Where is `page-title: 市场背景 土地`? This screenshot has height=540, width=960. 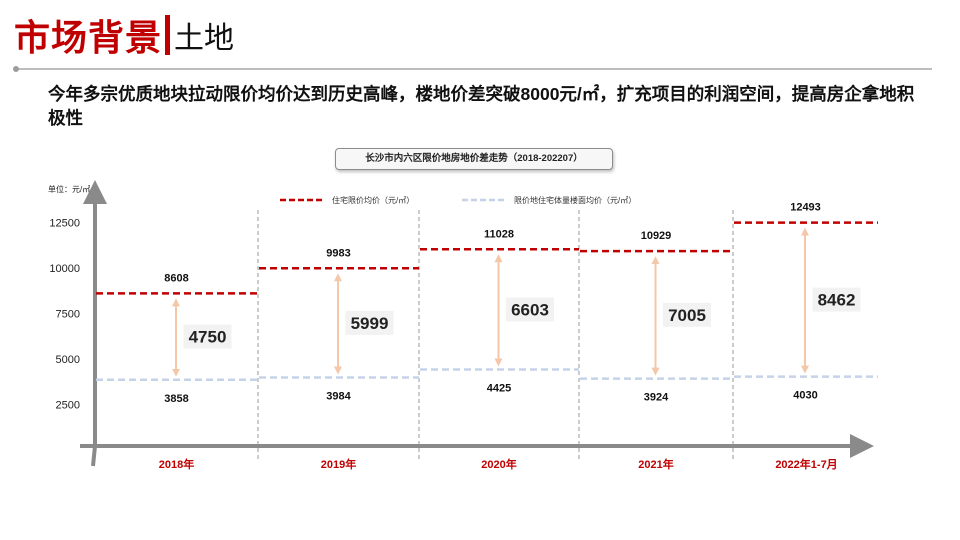
page-title: 市场背景 土地 is located at coordinates (124, 35).